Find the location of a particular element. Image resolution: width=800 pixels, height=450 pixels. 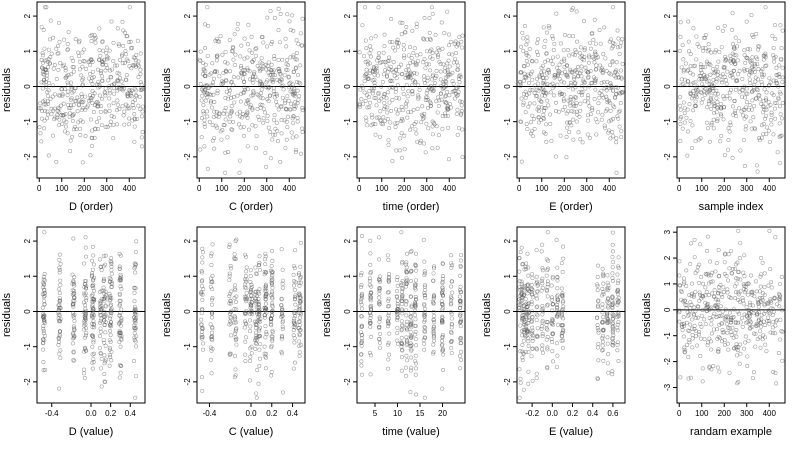

point-group is located at coordinates (89, 315).